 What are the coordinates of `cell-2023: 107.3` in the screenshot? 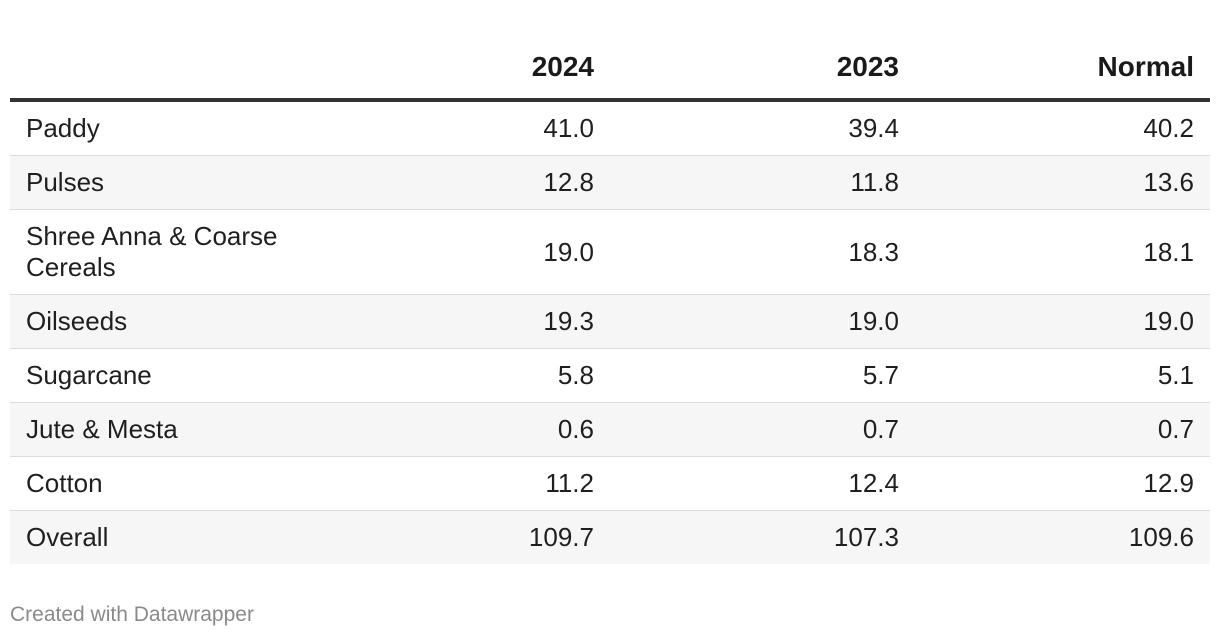 It's located at (762, 537).